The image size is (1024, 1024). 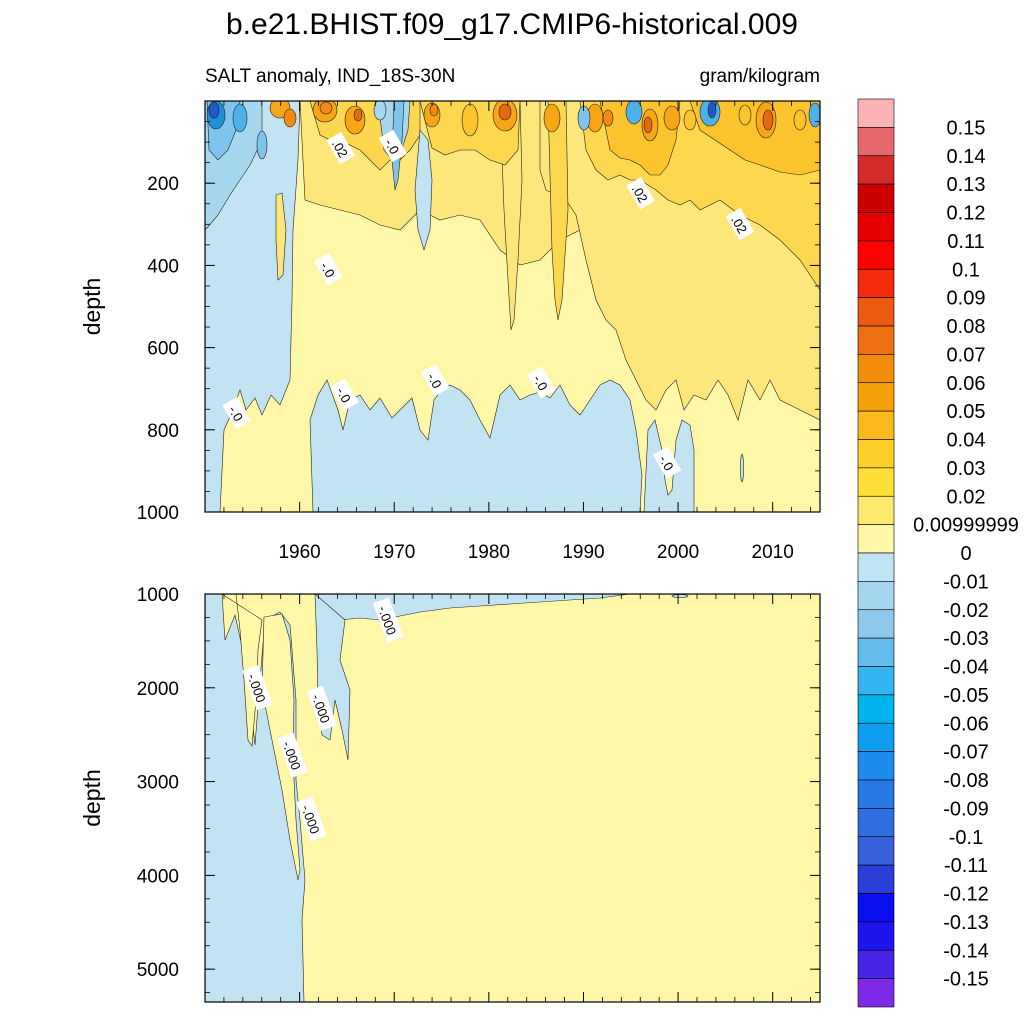 What do you see at coordinates (158, 513) in the screenshot?
I see `y-tick-label: 1000` at bounding box center [158, 513].